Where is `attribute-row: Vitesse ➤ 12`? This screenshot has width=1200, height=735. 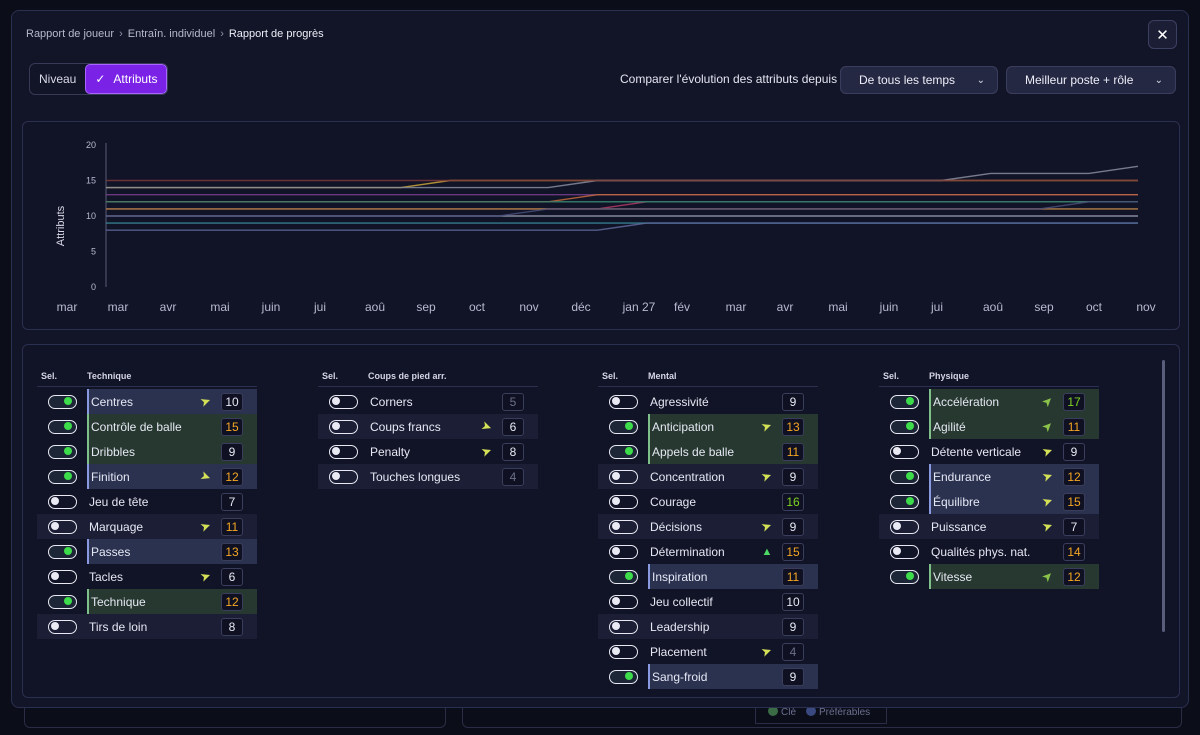 attribute-row: Vitesse ➤ 12 is located at coordinates (989, 576).